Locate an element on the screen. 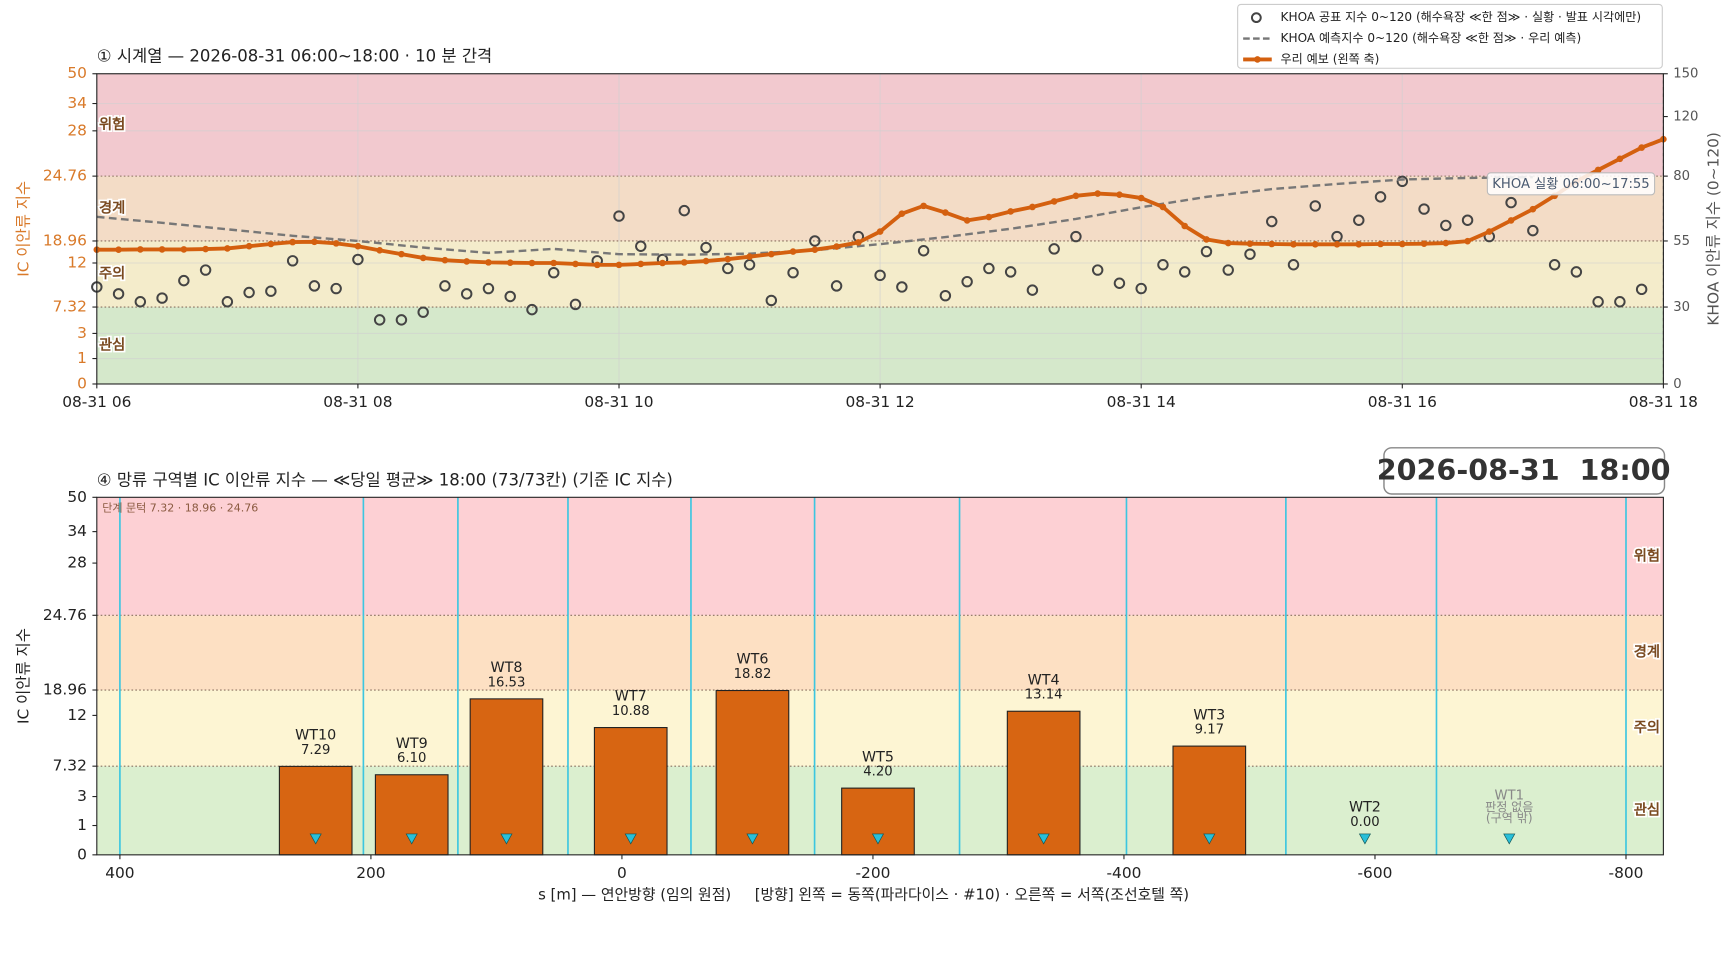 This screenshot has height=966, width=1725. category-label: WT5 is located at coordinates (878, 757).